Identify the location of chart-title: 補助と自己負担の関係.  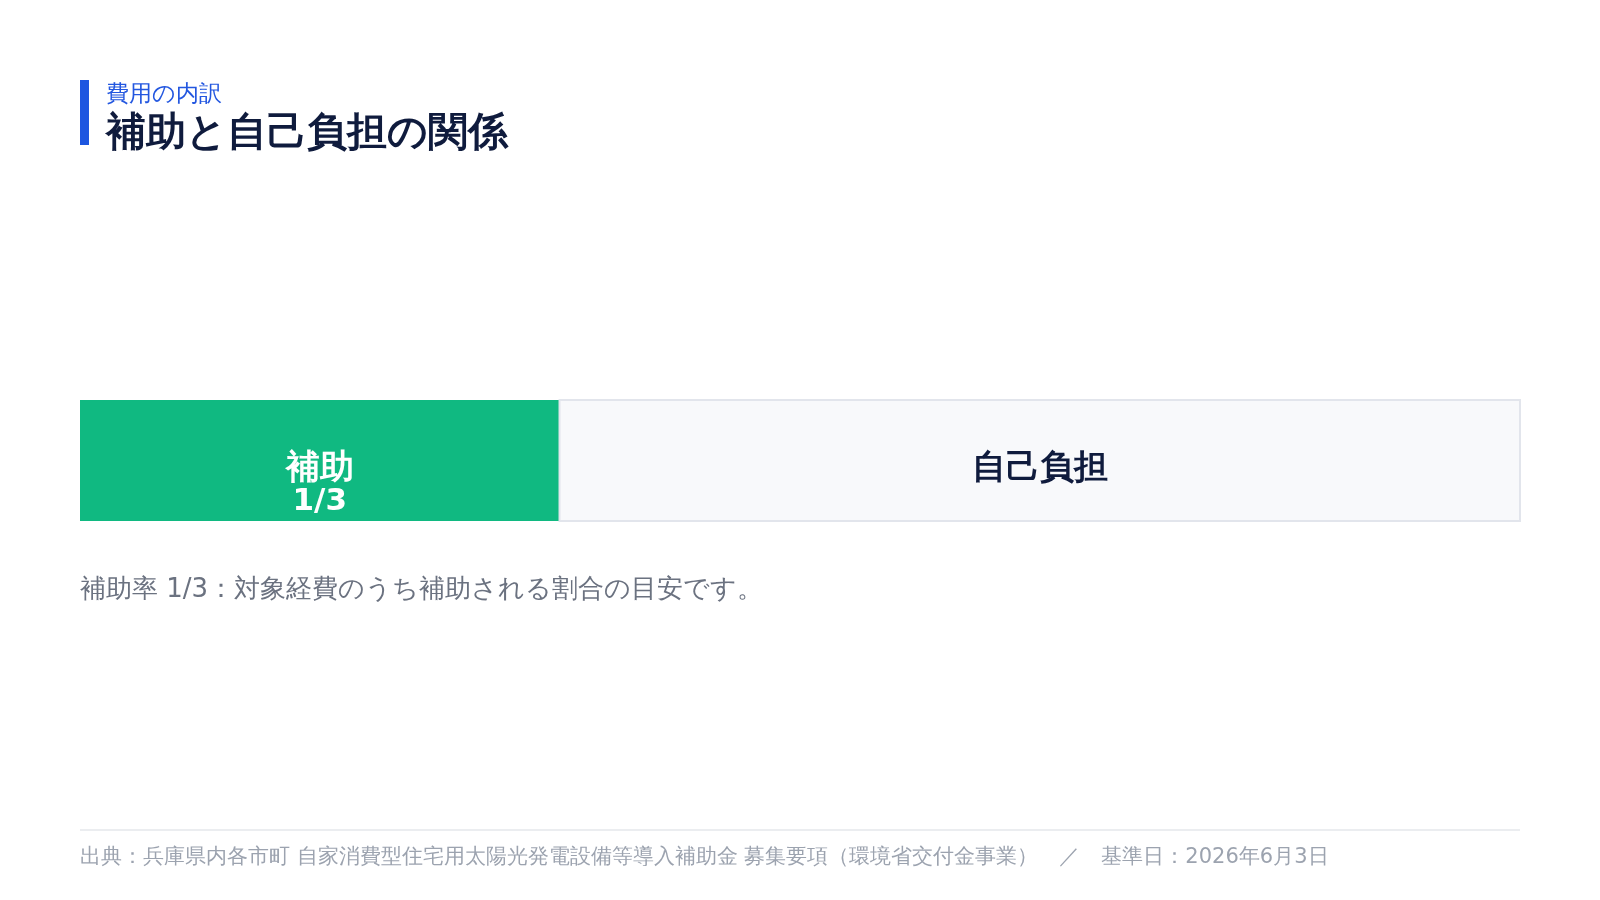
(306, 131).